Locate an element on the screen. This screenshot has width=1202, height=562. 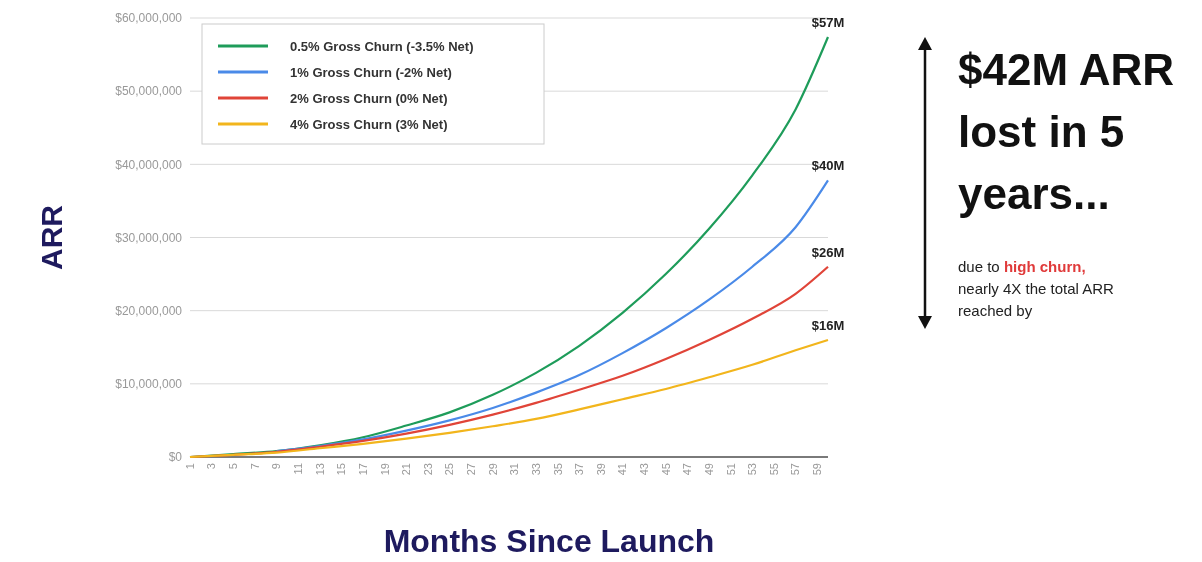
x-tick-label: 29 is located at coordinates (492, 469).